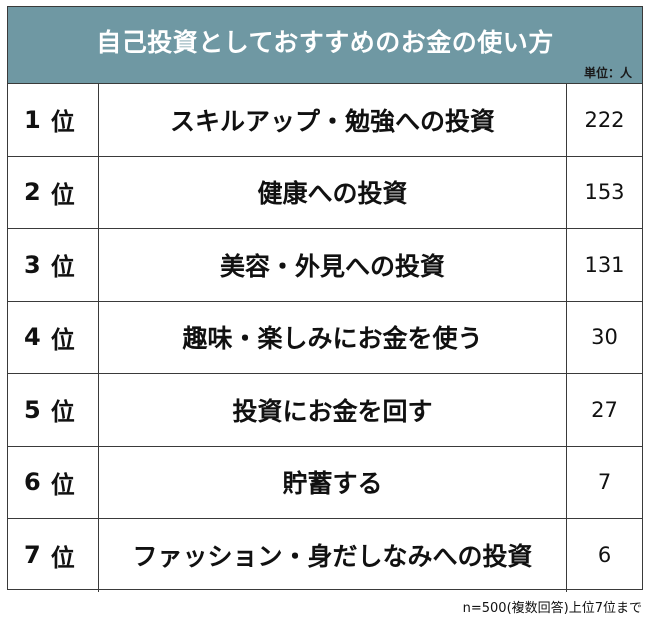 The height and width of the screenshot is (623, 650). I want to click on table-row: 6 位貯蓄する 7, so click(325, 482).